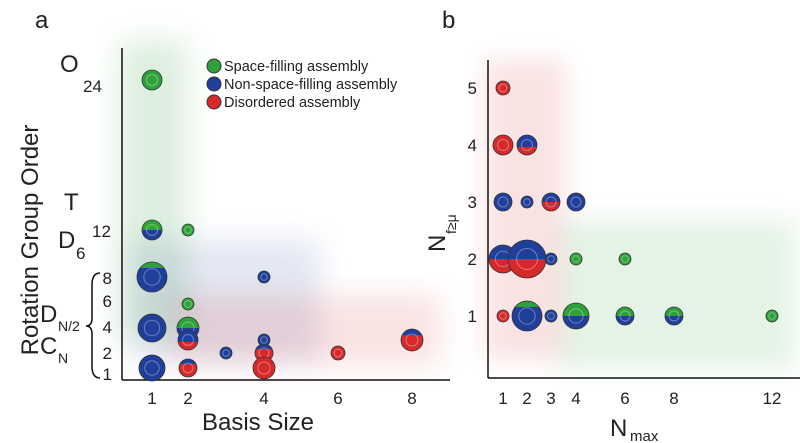  What do you see at coordinates (75, 215) in the screenshot?
I see `panel-a-y-group-labels: O 24 T D 6 12 D N/2 C N` at bounding box center [75, 215].